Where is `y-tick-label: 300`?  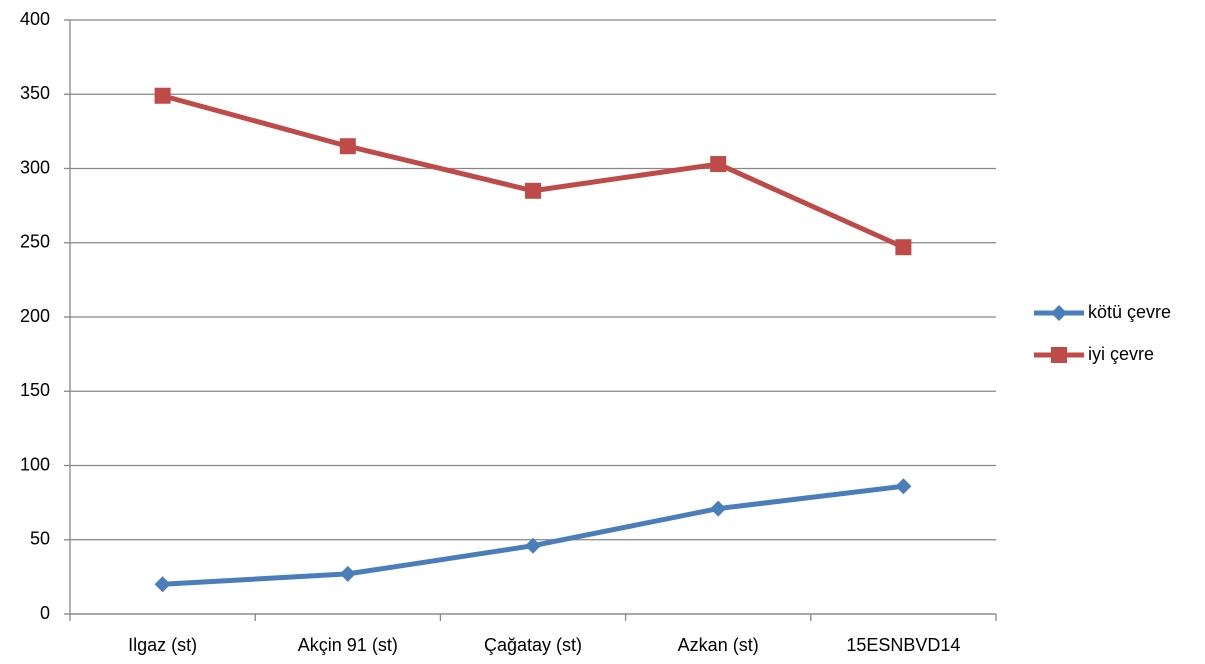 y-tick-label: 300 is located at coordinates (35, 167).